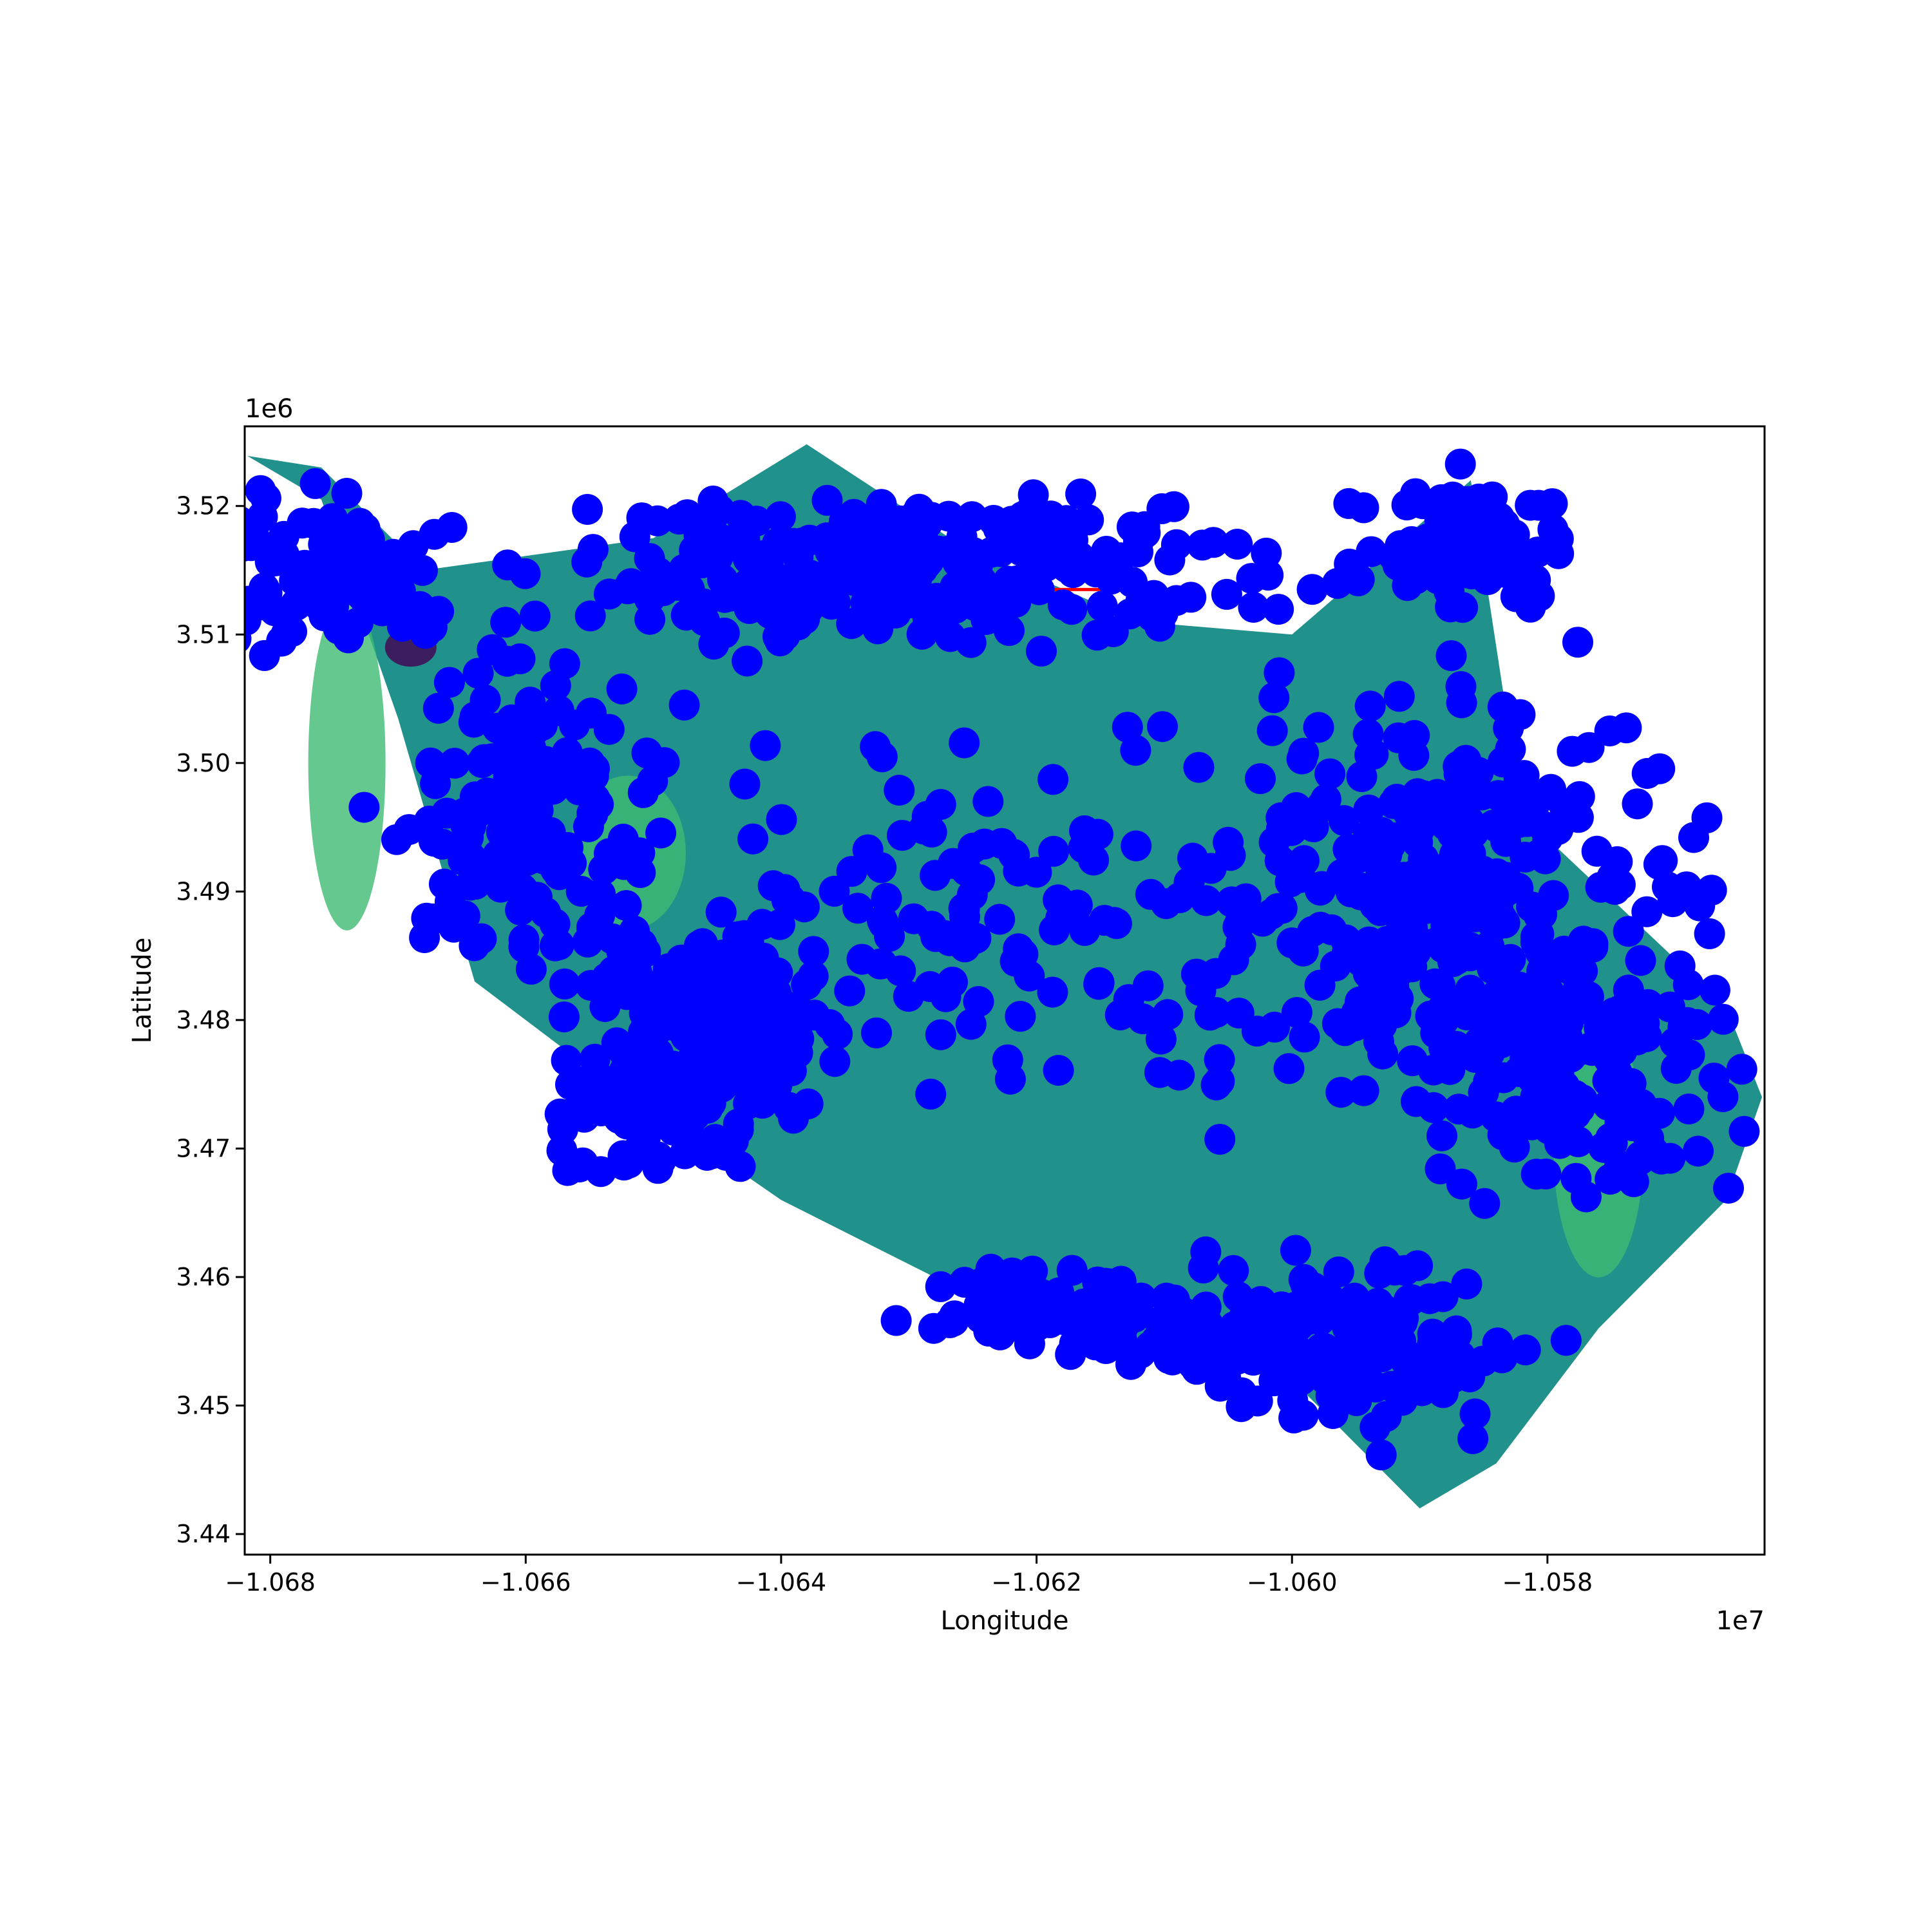  I want to click on x-tick-label: −1.068, so click(270, 1582).